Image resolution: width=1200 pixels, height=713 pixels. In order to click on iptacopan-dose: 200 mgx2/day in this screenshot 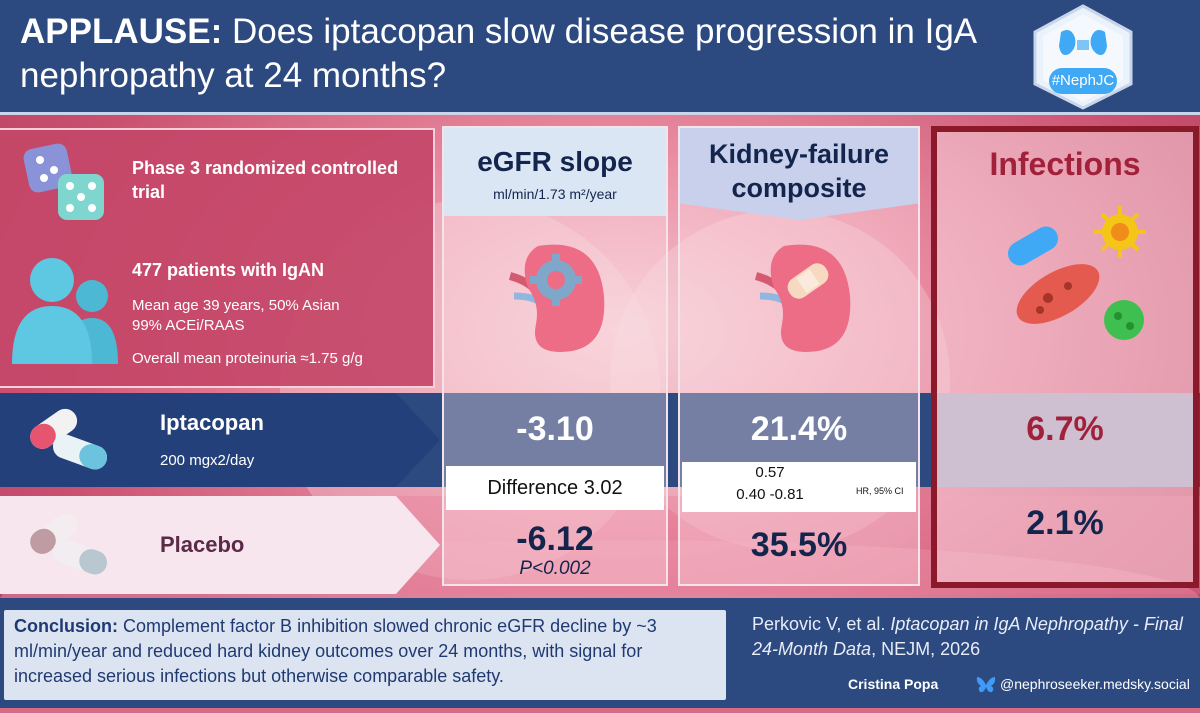, I will do `click(207, 460)`.